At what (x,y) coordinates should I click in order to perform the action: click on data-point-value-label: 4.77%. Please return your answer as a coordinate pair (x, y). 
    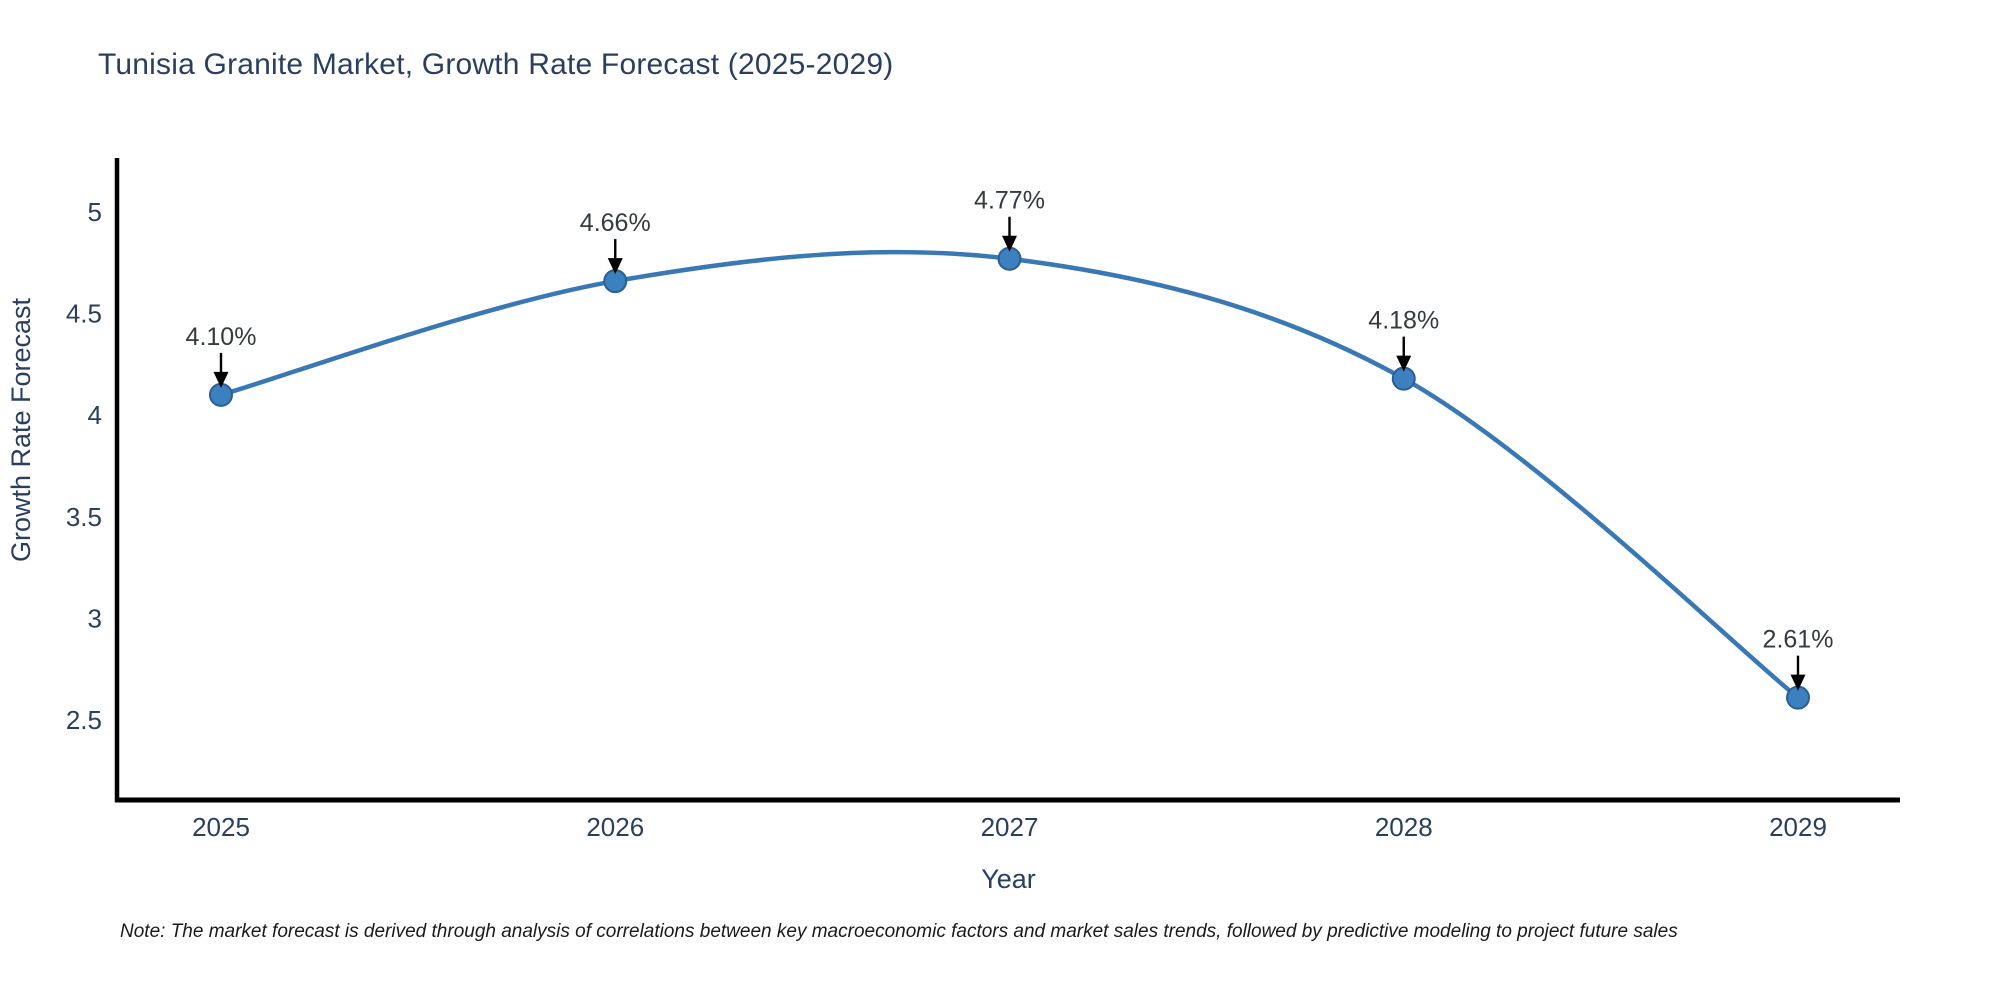
    Looking at the image, I should click on (1009, 201).